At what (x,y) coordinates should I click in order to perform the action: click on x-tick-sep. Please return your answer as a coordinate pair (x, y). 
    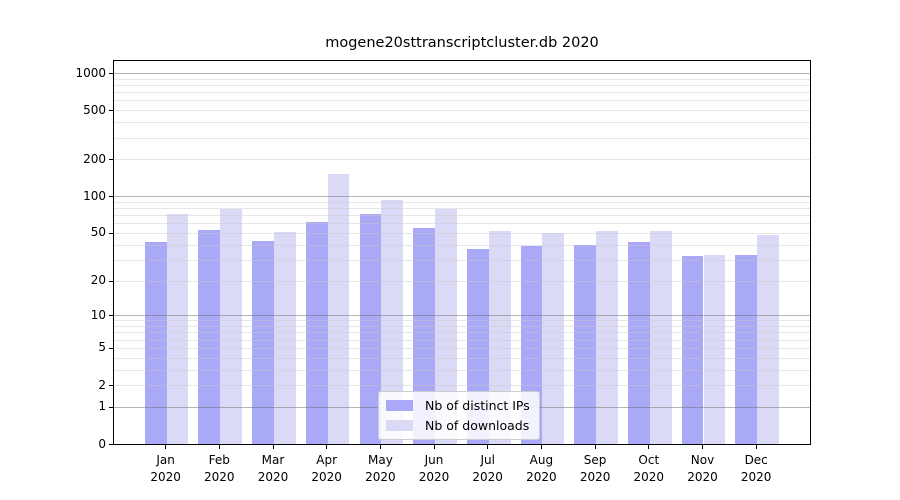
    Looking at the image, I should click on (595, 447).